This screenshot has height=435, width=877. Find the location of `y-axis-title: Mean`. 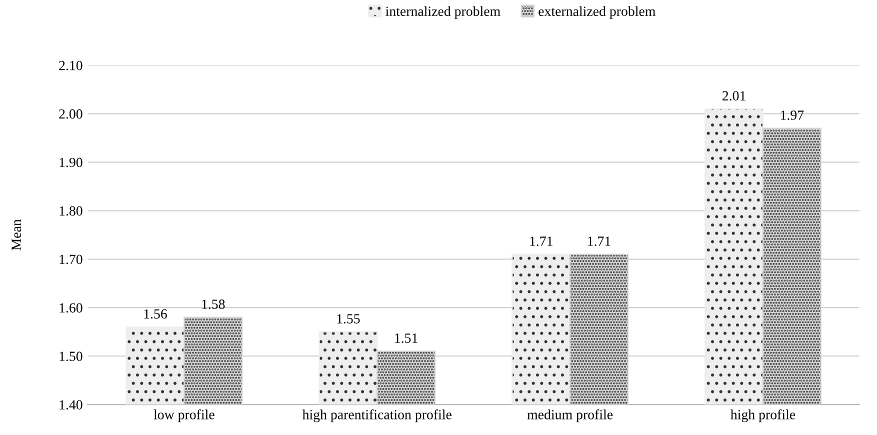

y-axis-title: Mean is located at coordinates (16, 234).